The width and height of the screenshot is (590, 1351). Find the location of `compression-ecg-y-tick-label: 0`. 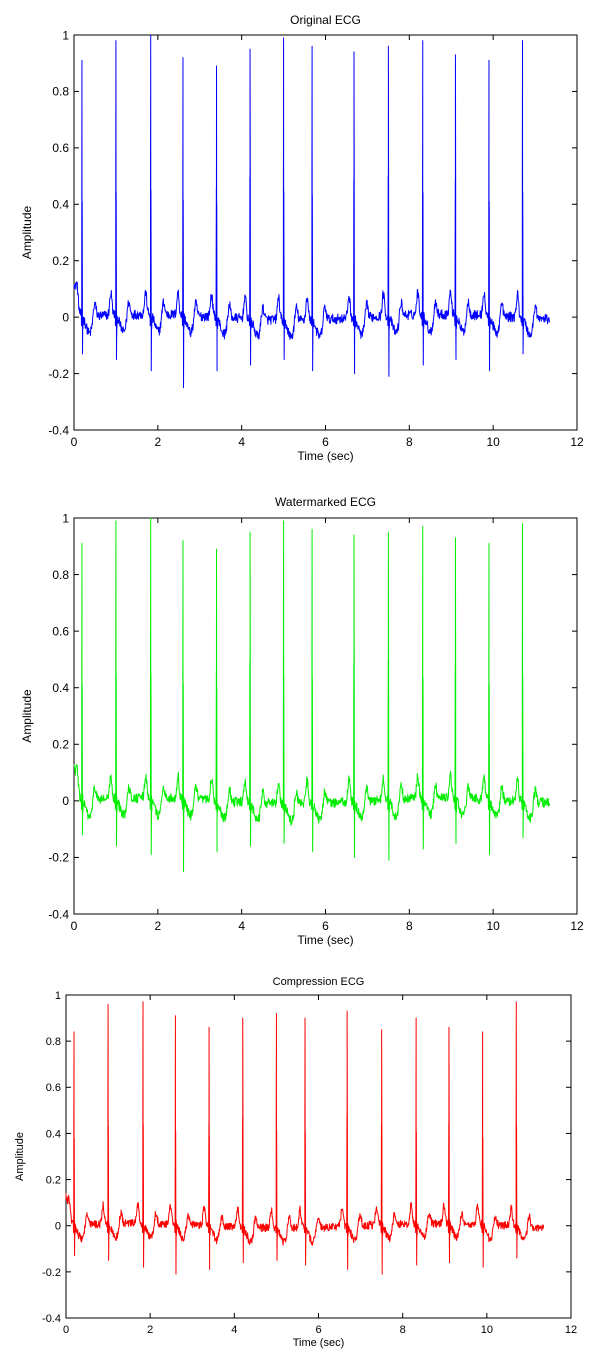

compression-ecg-y-tick-label: 0 is located at coordinates (58, 1227).